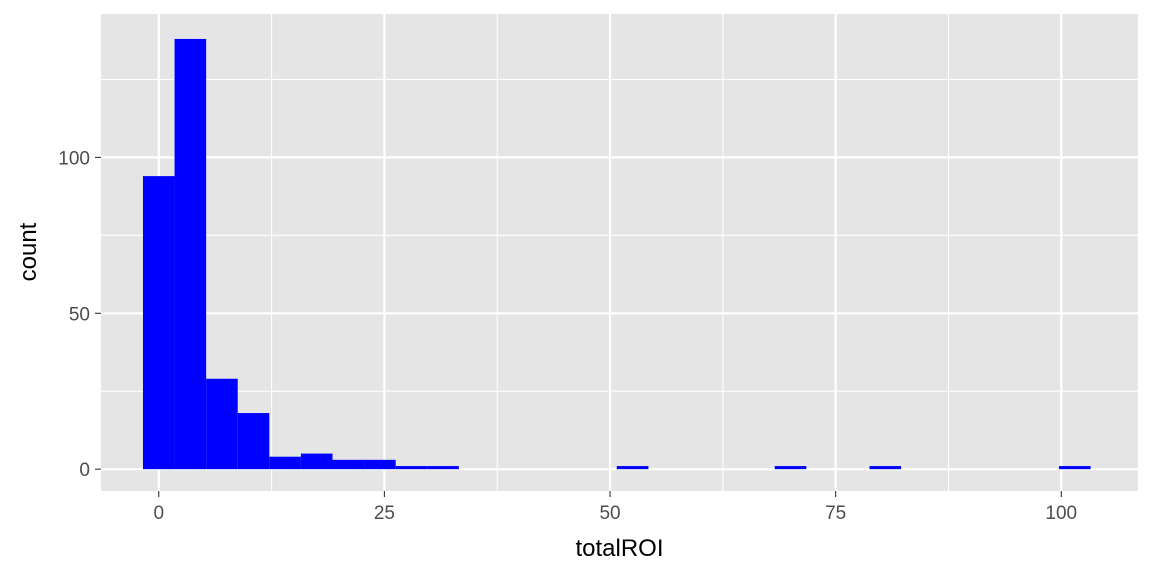  I want to click on x-axis-title: totalROI, so click(619, 548).